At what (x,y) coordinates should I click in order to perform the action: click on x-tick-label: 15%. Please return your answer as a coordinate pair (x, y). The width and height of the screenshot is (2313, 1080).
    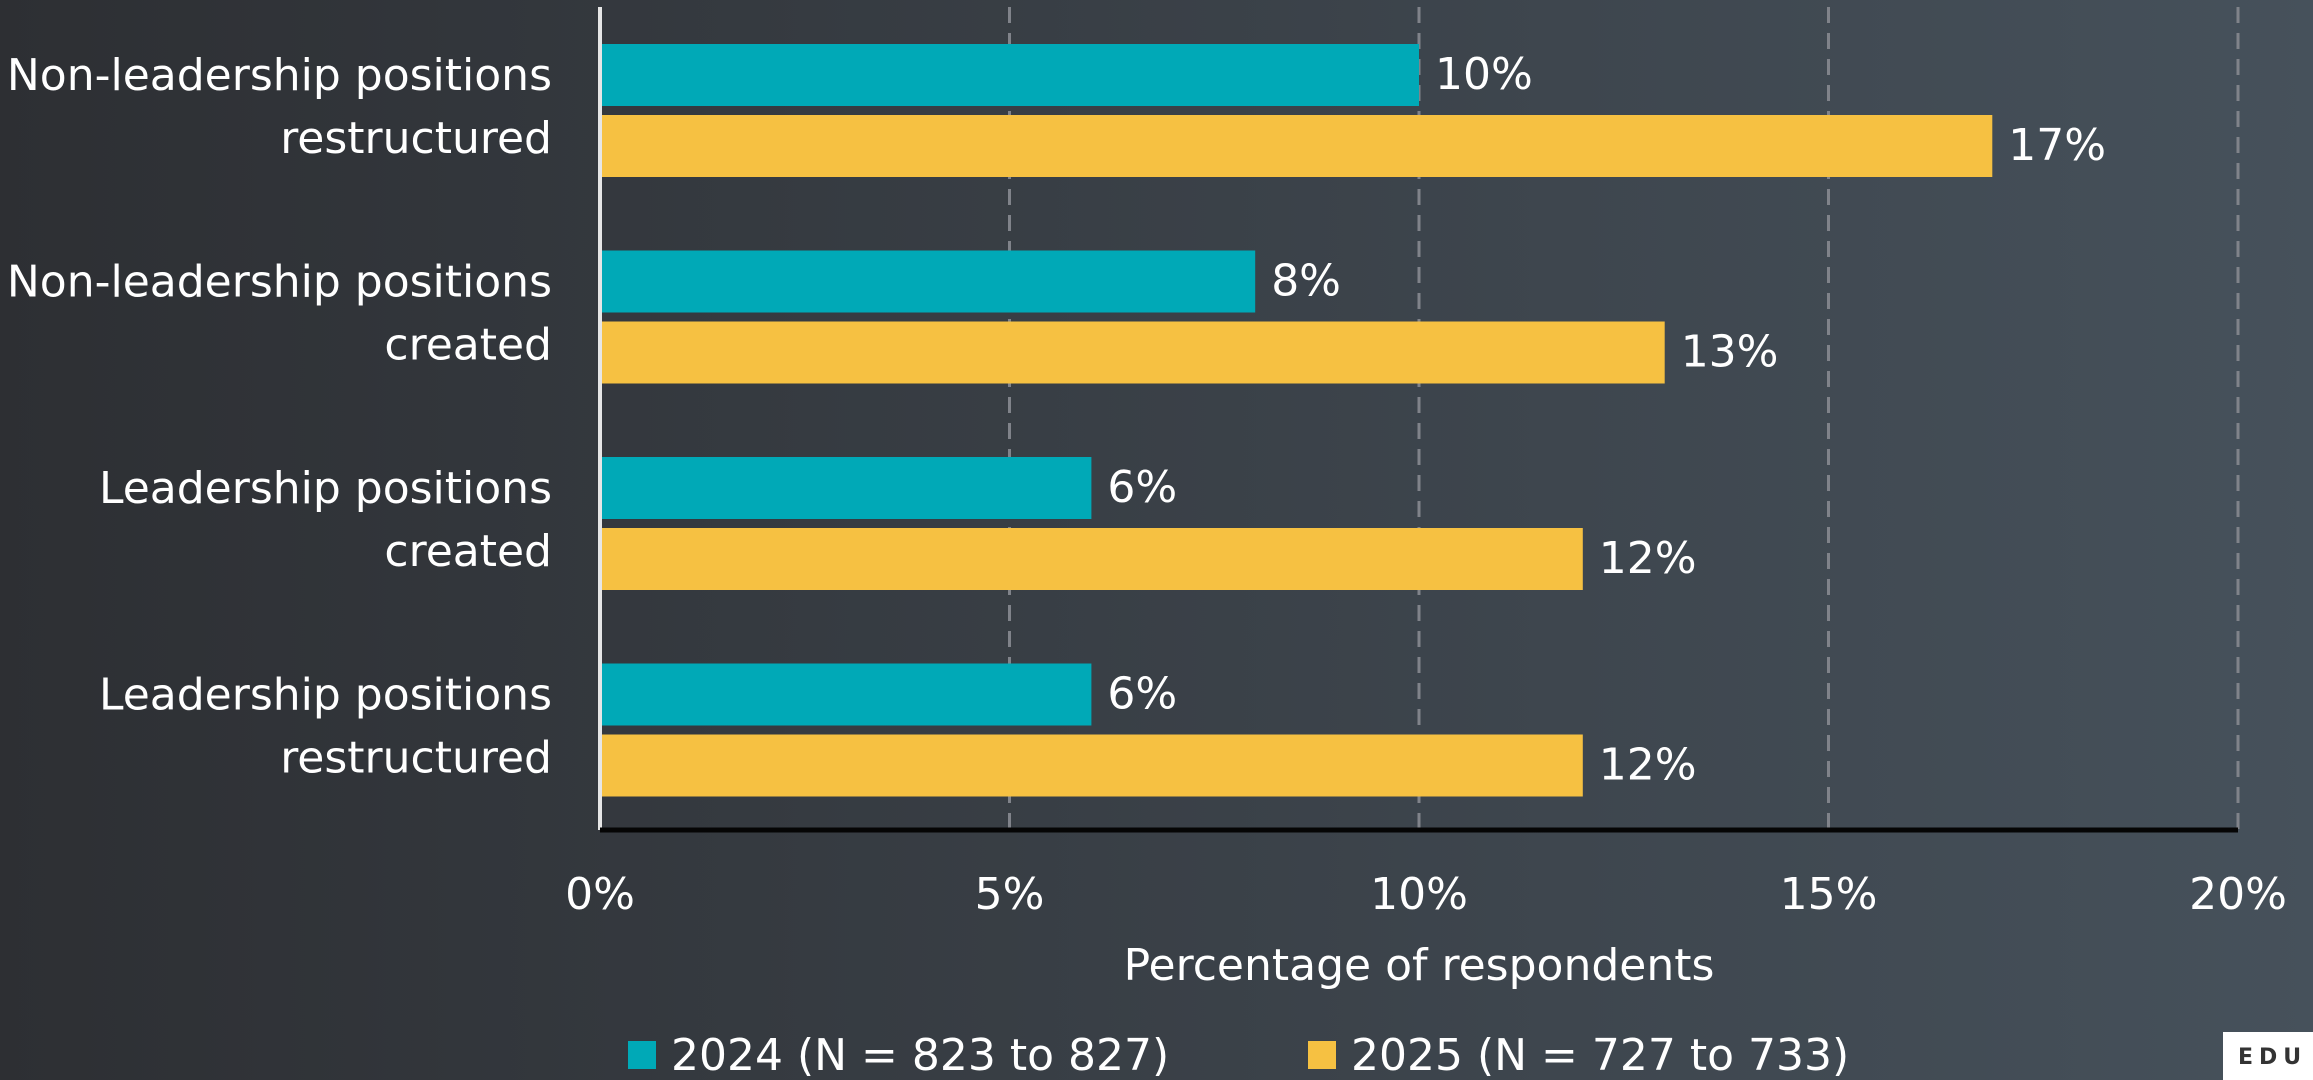
    Looking at the image, I should click on (1829, 894).